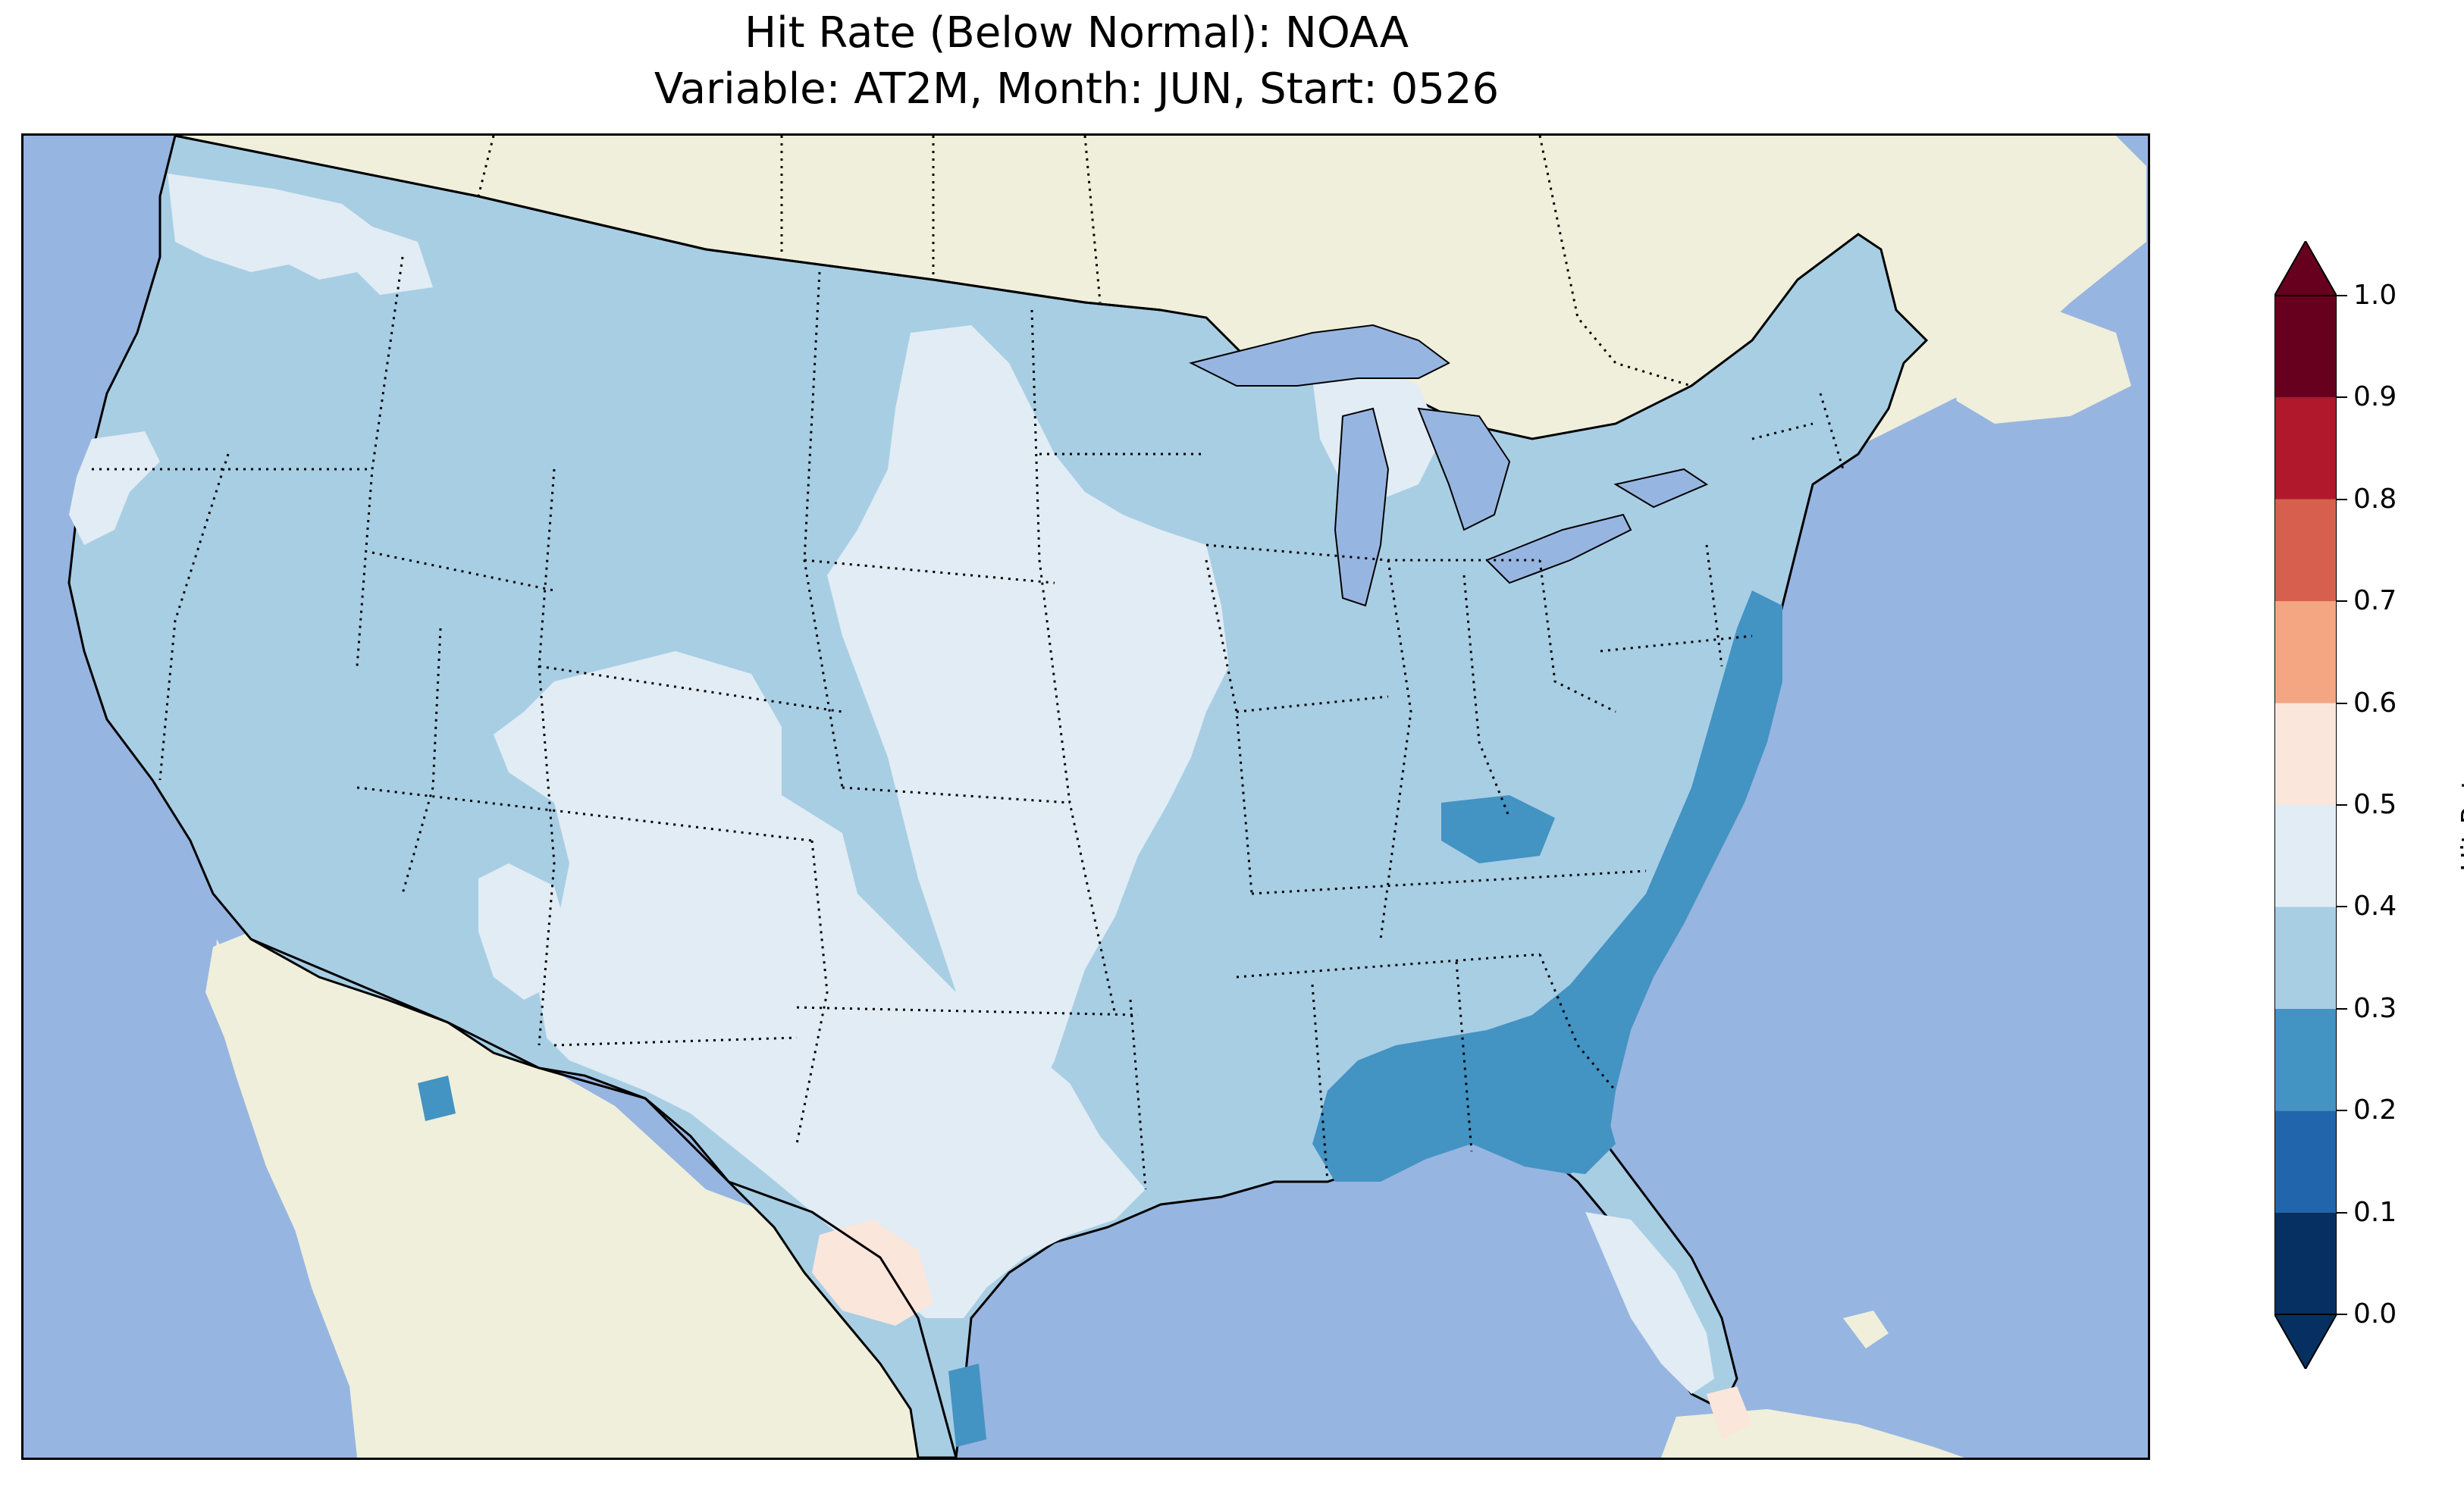  Describe the element at coordinates (330, 1197) in the screenshot. I see `baja-peninsula` at that location.